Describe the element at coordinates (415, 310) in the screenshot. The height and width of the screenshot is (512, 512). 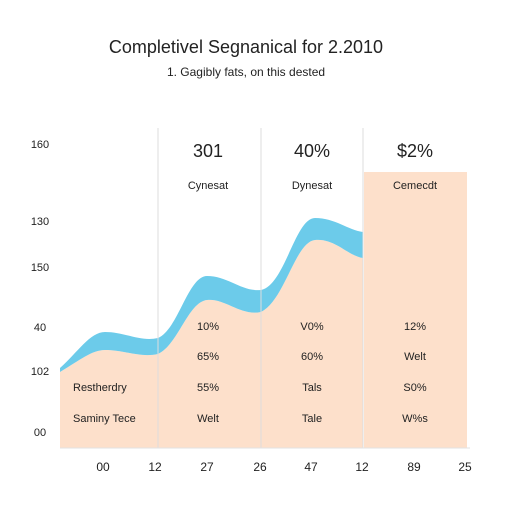
I see `column-fill` at that location.